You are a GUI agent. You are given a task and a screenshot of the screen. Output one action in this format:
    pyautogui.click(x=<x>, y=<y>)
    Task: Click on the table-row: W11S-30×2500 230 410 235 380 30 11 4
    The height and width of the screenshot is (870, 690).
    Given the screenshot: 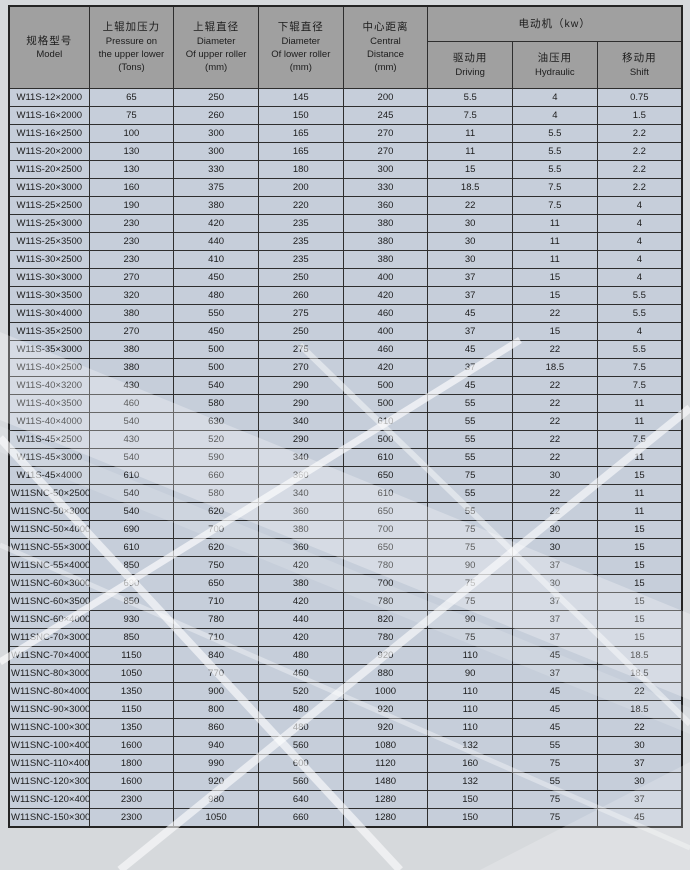 What is the action you would take?
    pyautogui.click(x=345, y=259)
    